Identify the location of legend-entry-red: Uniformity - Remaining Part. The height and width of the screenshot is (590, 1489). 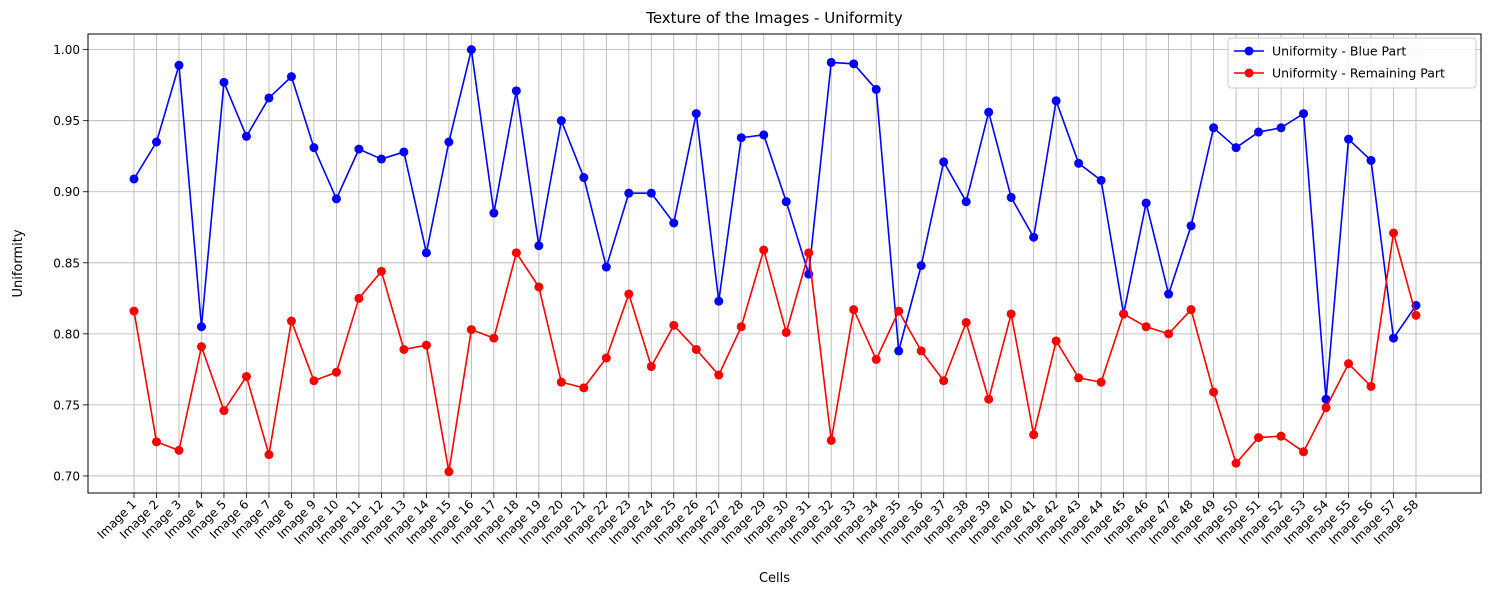
(1339, 73).